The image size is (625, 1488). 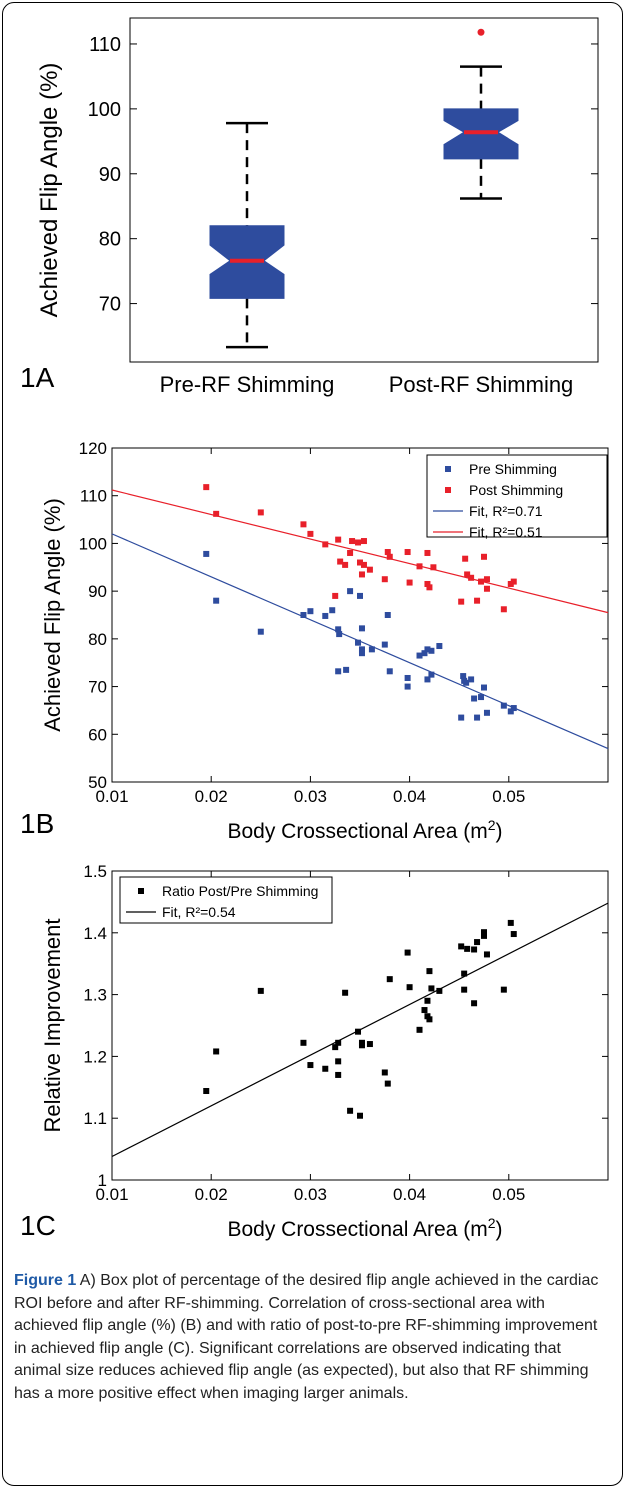 I want to click on x-axis-label-superscript: 2, so click(x=492, y=1223).